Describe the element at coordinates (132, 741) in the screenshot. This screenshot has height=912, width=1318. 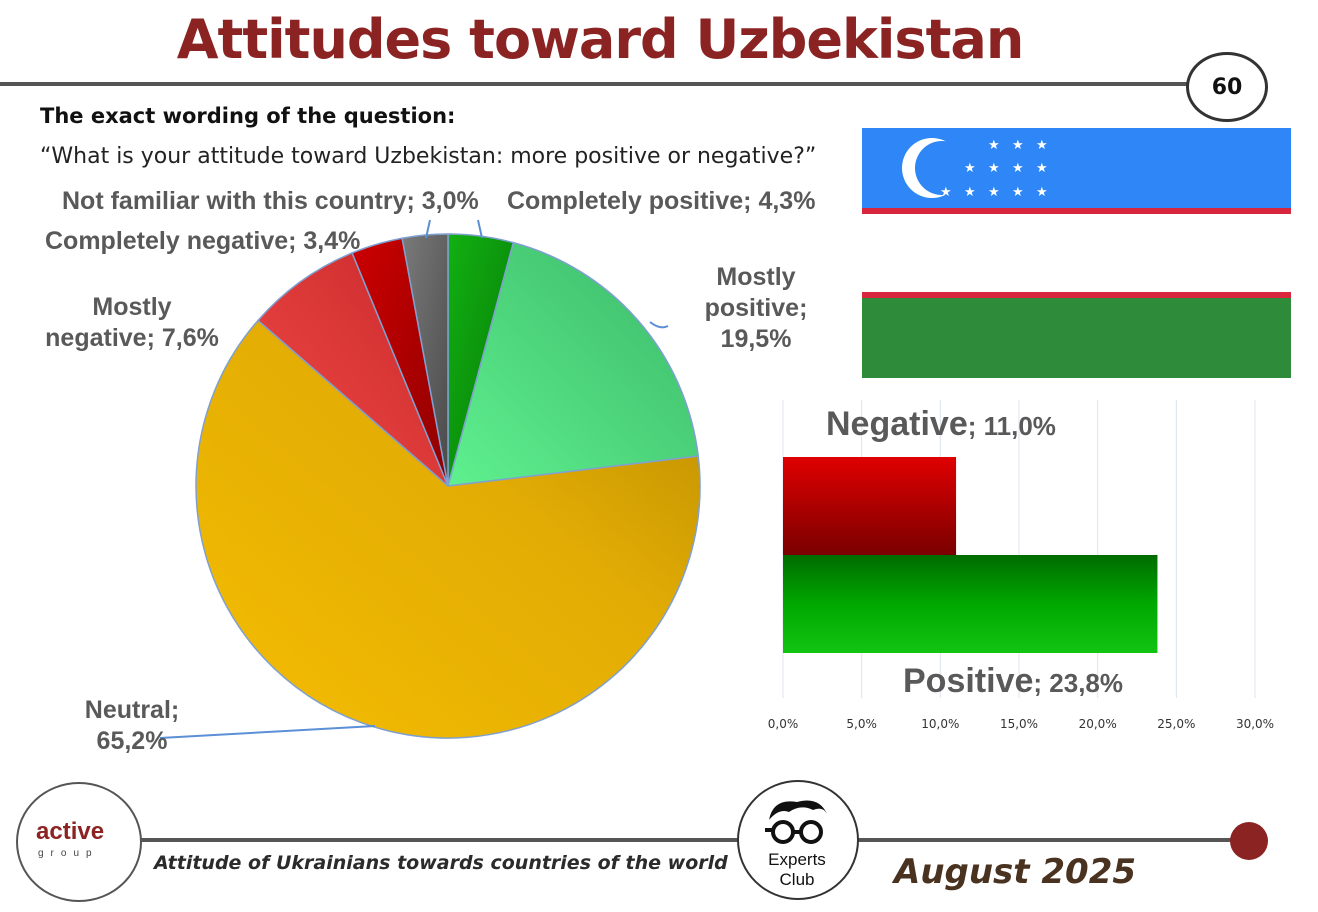
I see `label-neutral-line2: 65,2%` at that location.